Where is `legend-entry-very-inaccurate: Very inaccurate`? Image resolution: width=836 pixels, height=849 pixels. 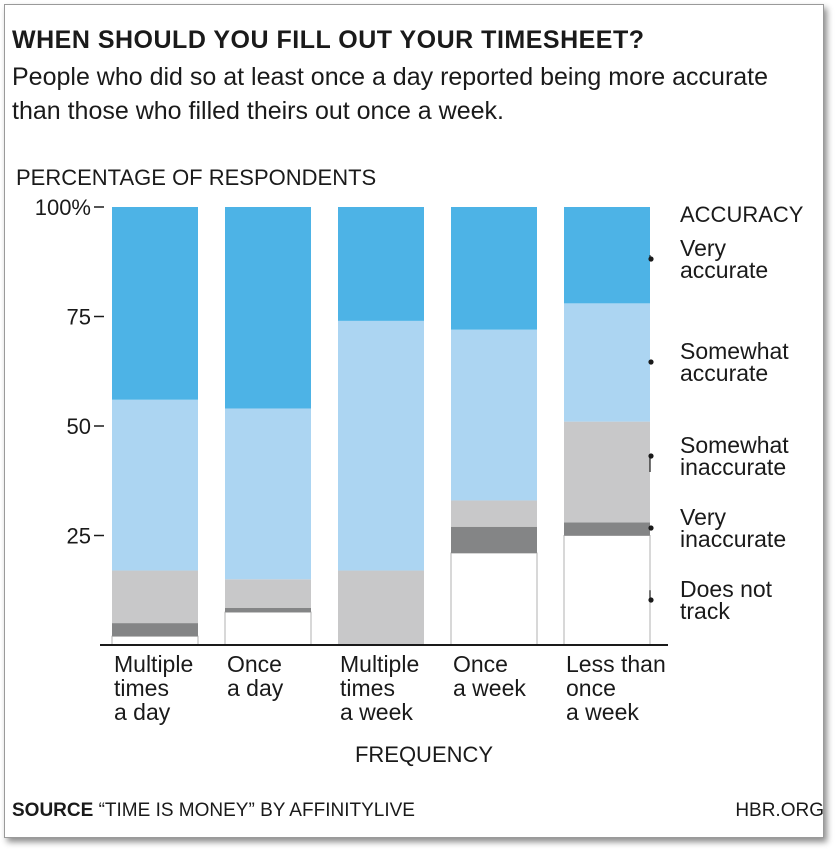 legend-entry-very-inaccurate: Very inaccurate is located at coordinates (717, 528).